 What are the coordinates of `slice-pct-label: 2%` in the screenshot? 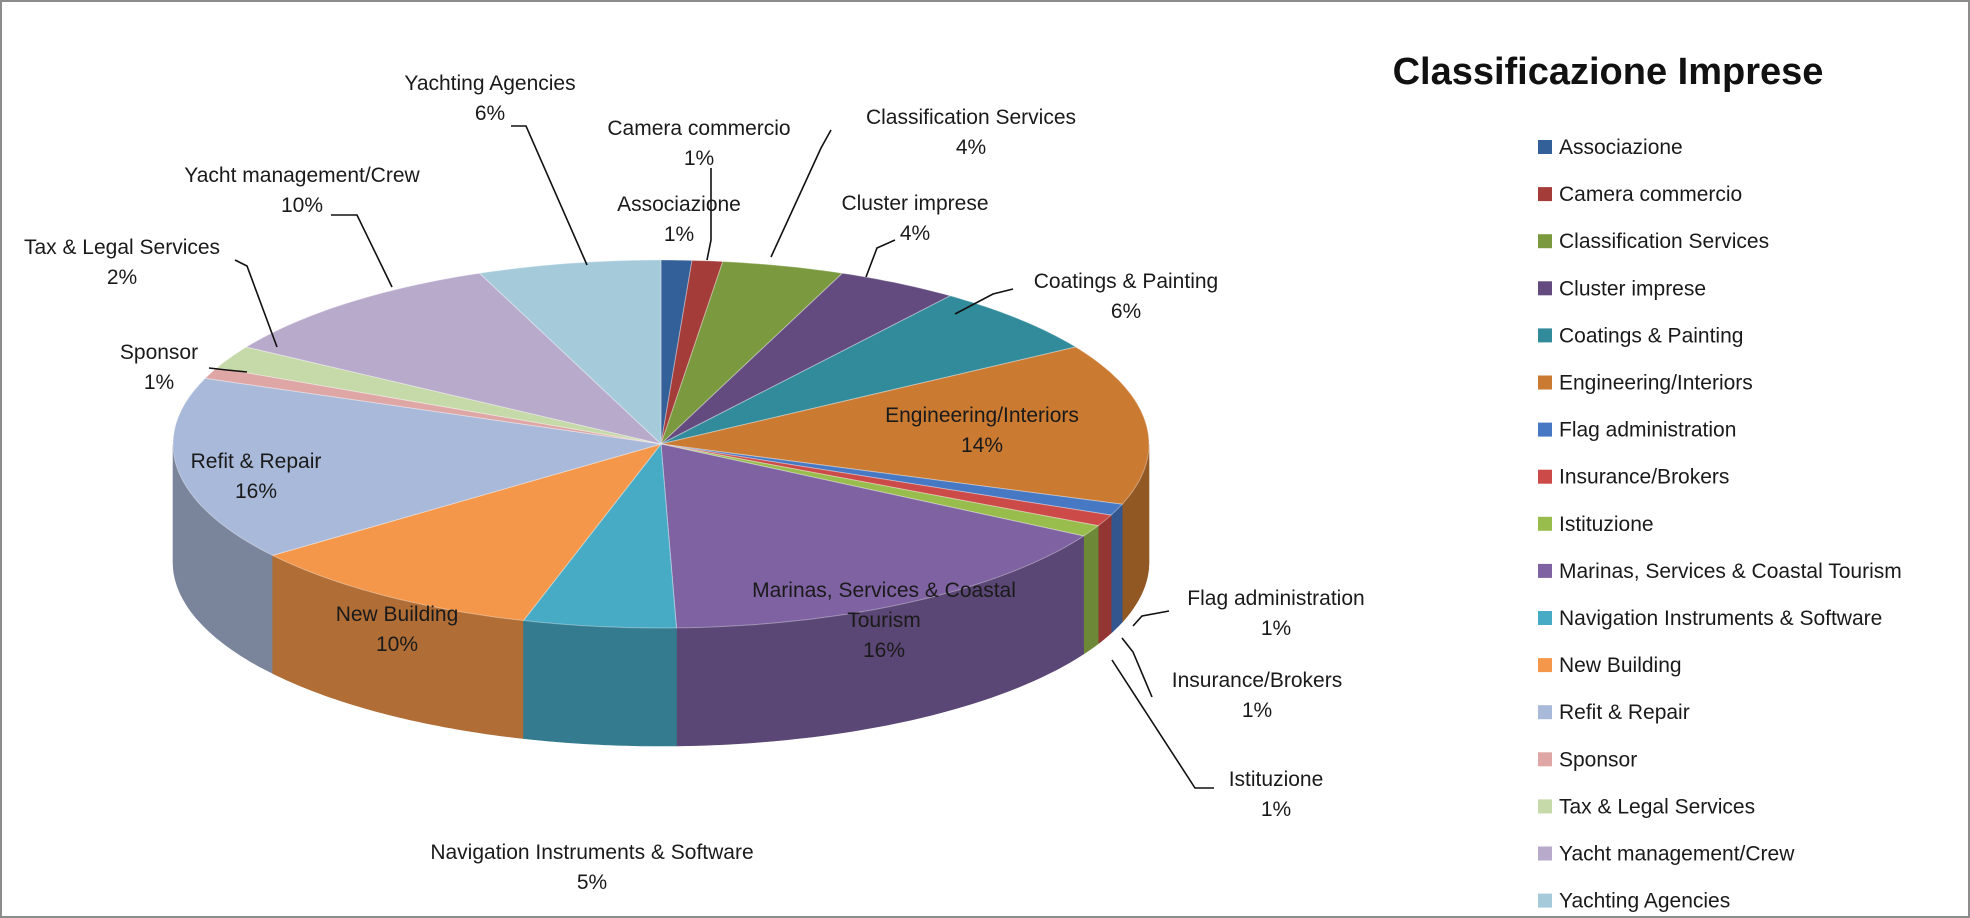 It's located at (122, 277).